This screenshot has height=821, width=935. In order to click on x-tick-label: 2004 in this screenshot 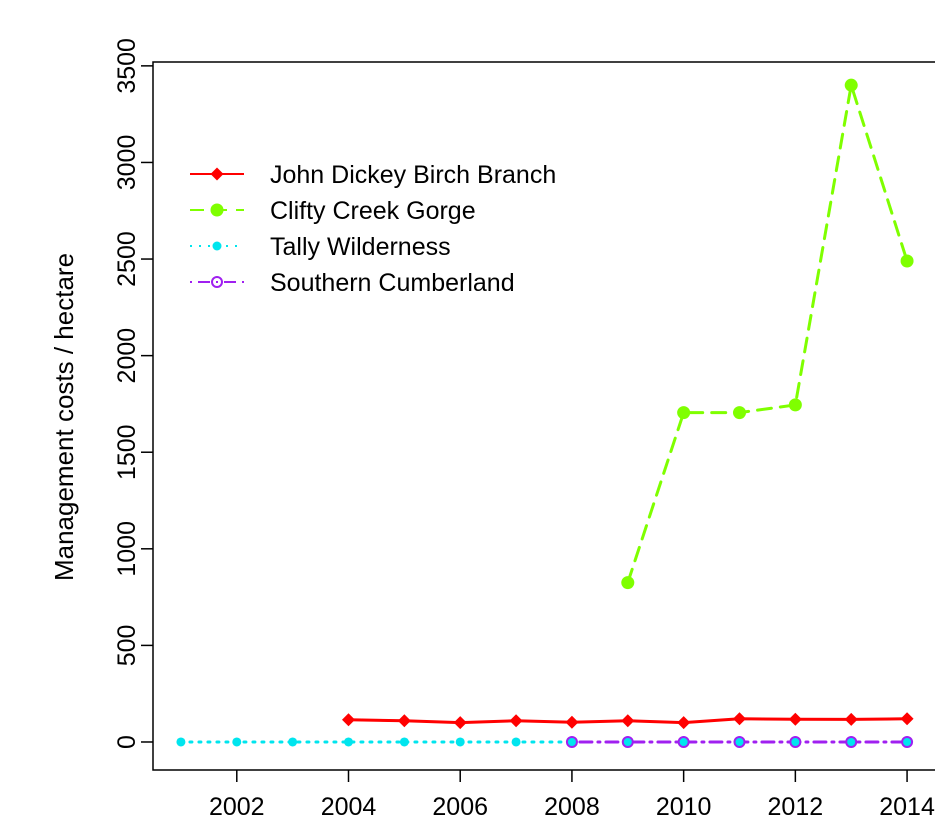, I will do `click(349, 807)`.